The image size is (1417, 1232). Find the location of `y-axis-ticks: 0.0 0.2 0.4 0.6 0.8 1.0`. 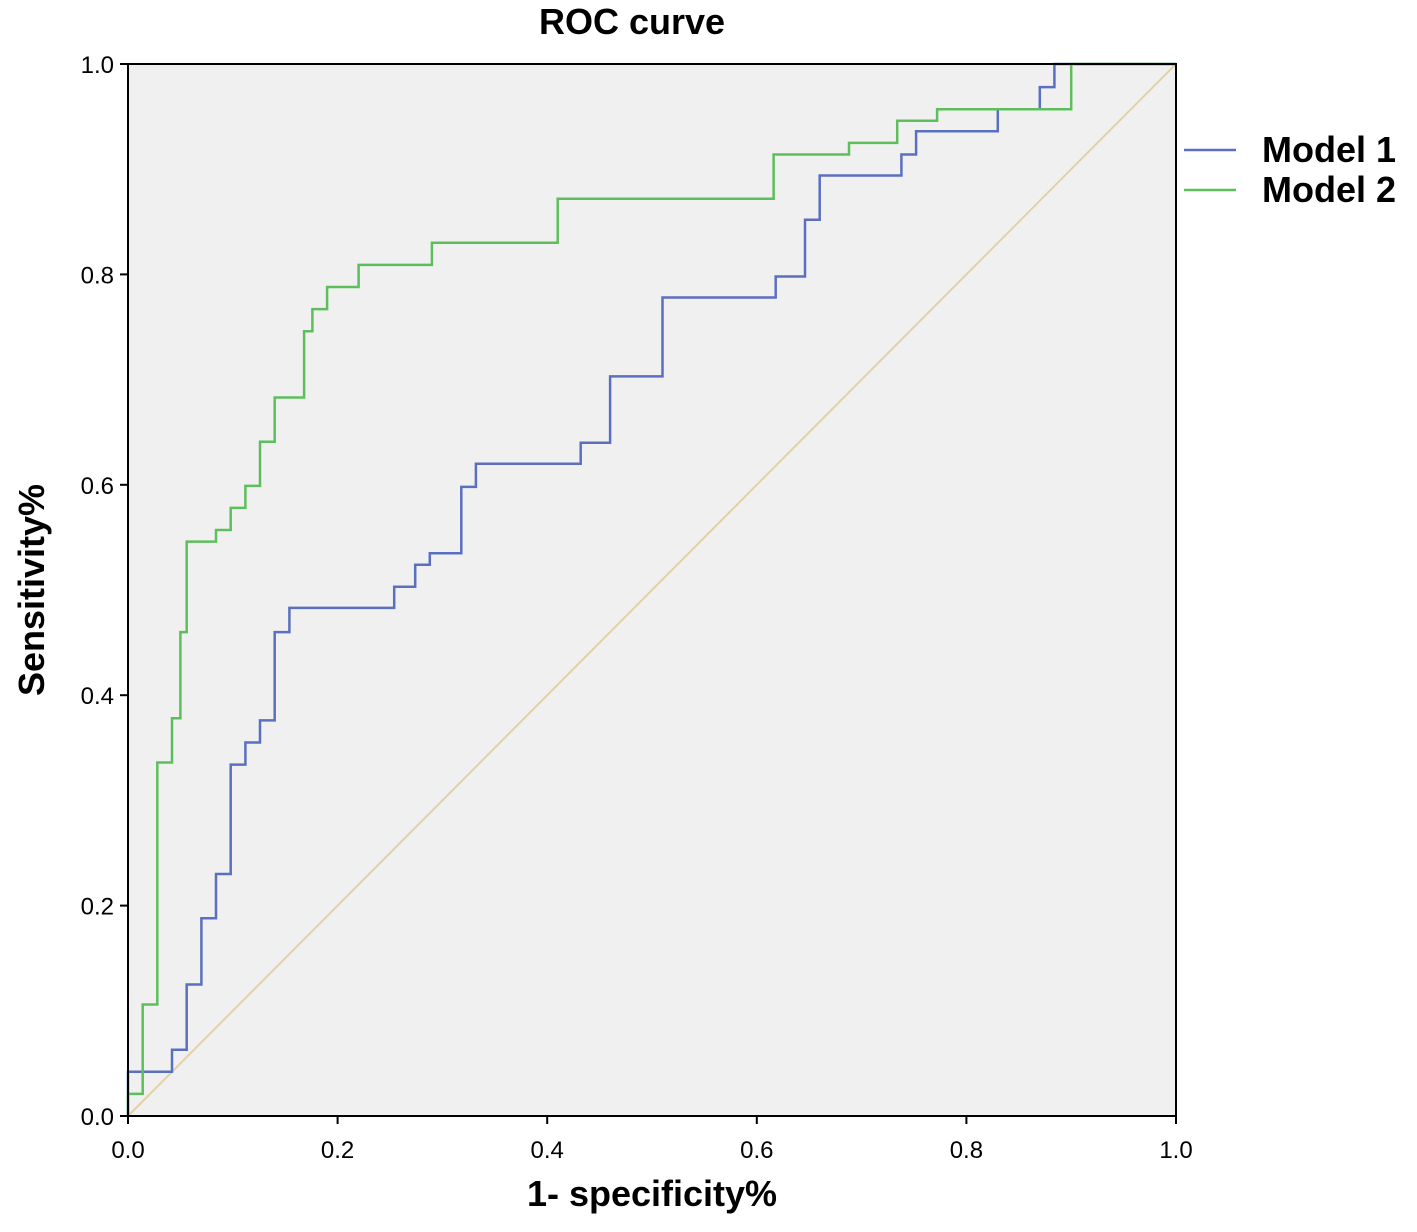

y-axis-ticks: 0.0 0.2 0.4 0.6 0.8 1.0 is located at coordinates (104, 591).